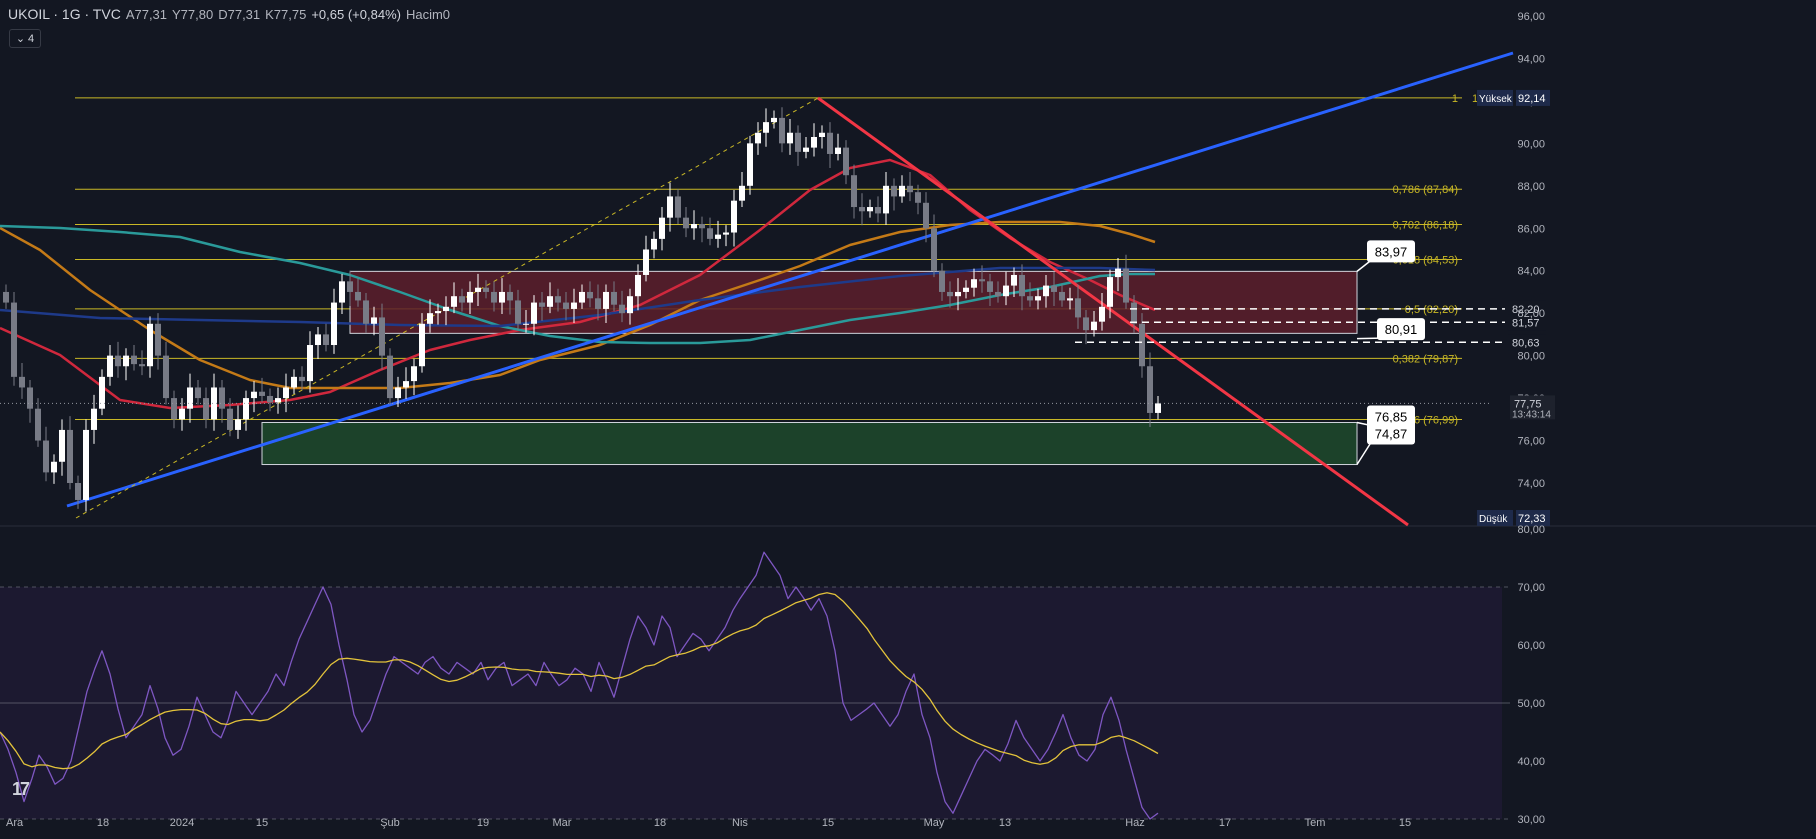  I want to click on time-axis-tick: Tem, so click(1315, 823).